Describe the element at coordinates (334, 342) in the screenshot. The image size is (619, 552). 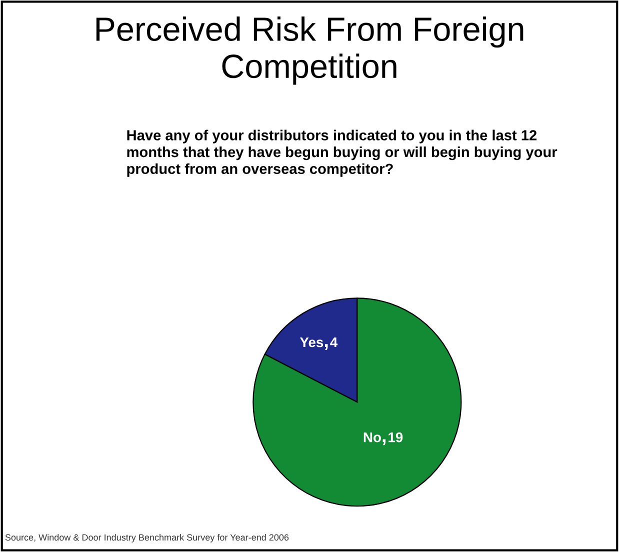
I see `data-label: 4` at that location.